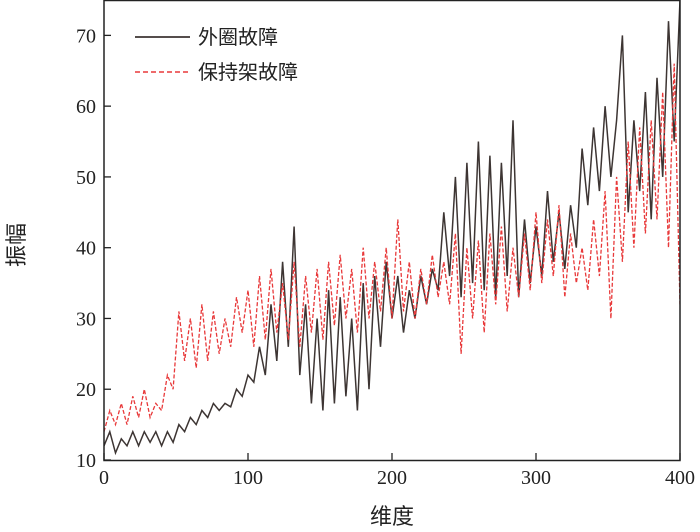 The height and width of the screenshot is (532, 700). What do you see at coordinates (680, 478) in the screenshot?
I see `x-tick-label: 400` at bounding box center [680, 478].